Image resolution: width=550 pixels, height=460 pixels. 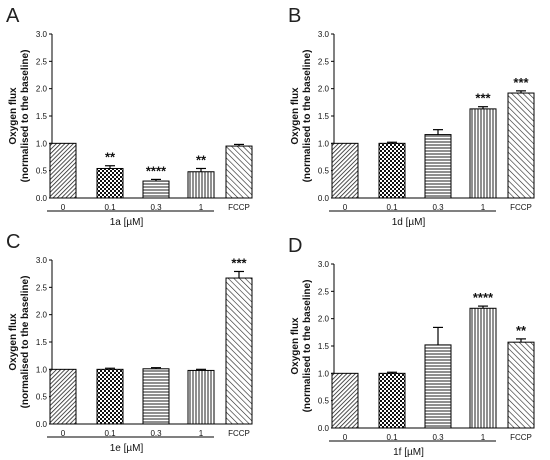 I want to click on x-axis-label: 1e [µM], so click(x=127, y=448).